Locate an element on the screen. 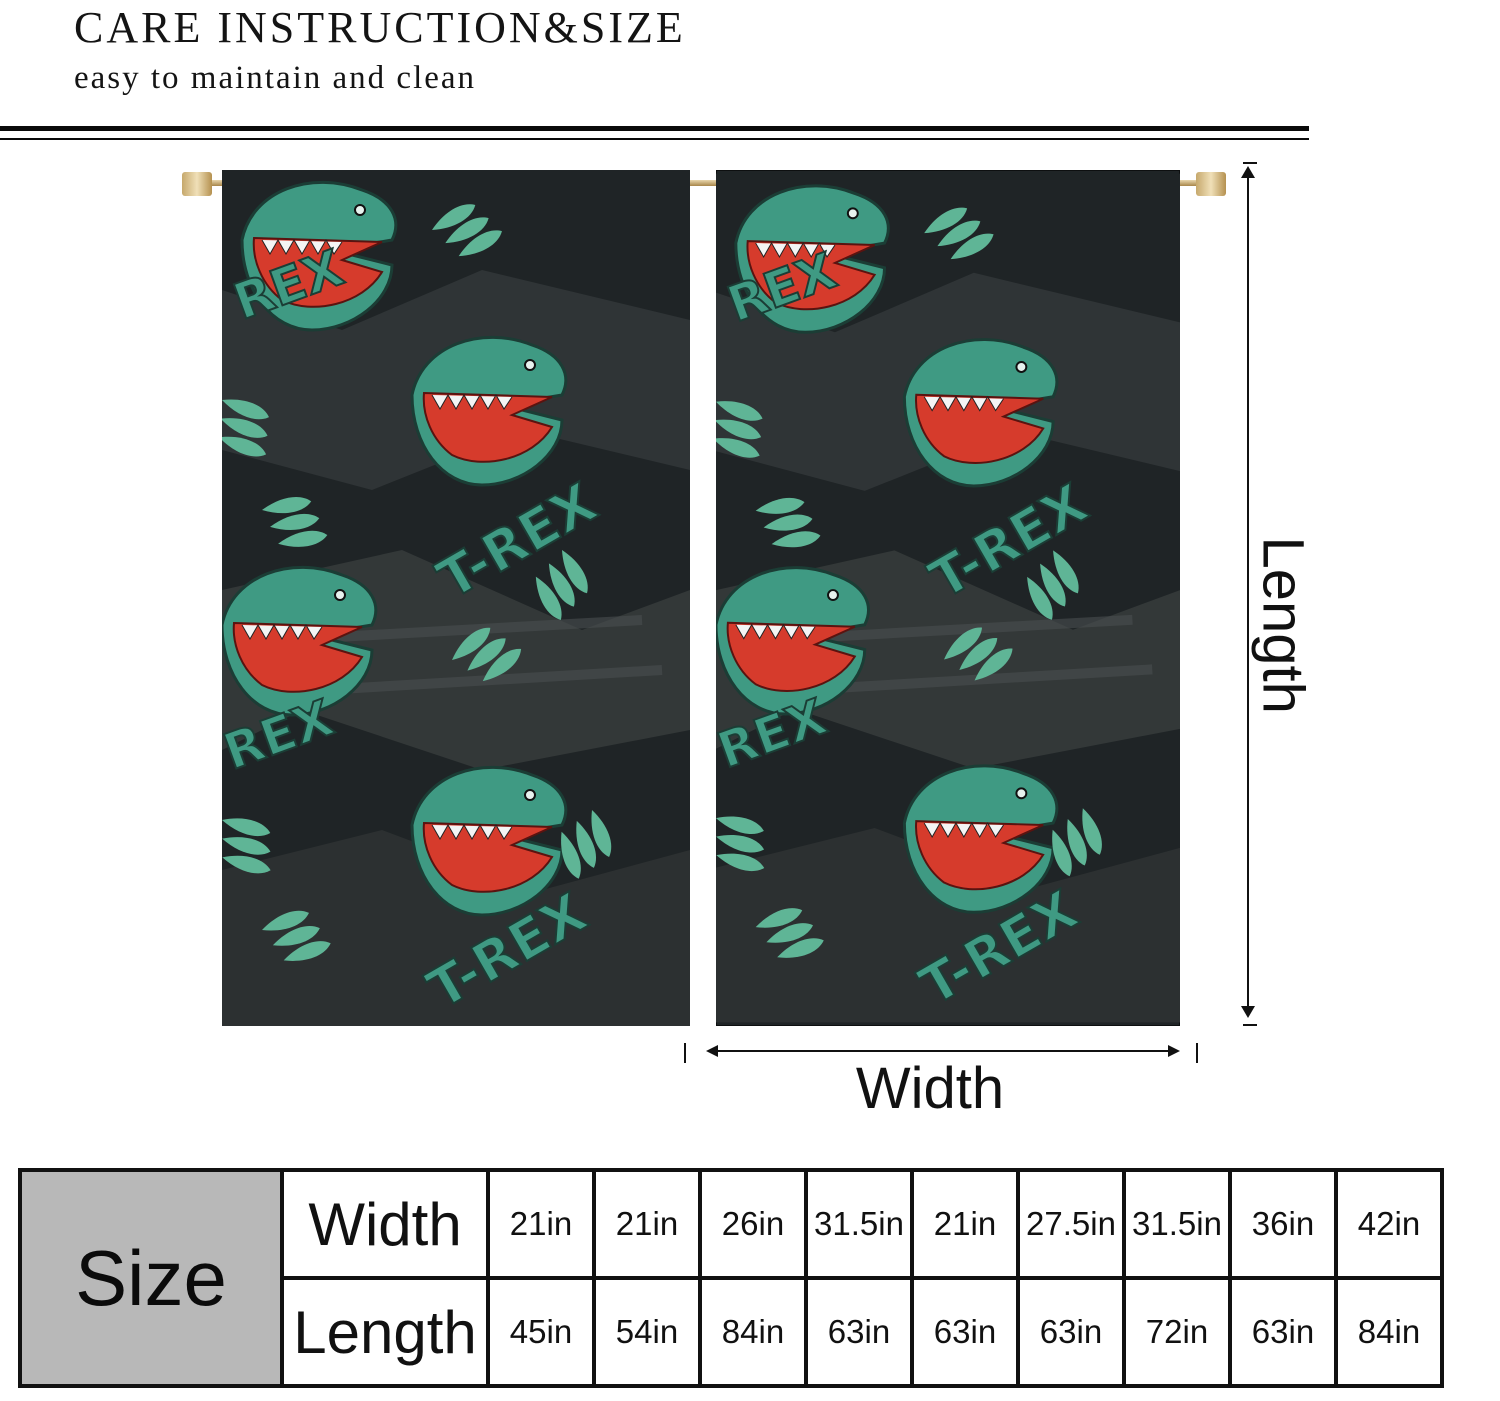 The height and width of the screenshot is (1401, 1500). divider-thick is located at coordinates (654, 128).